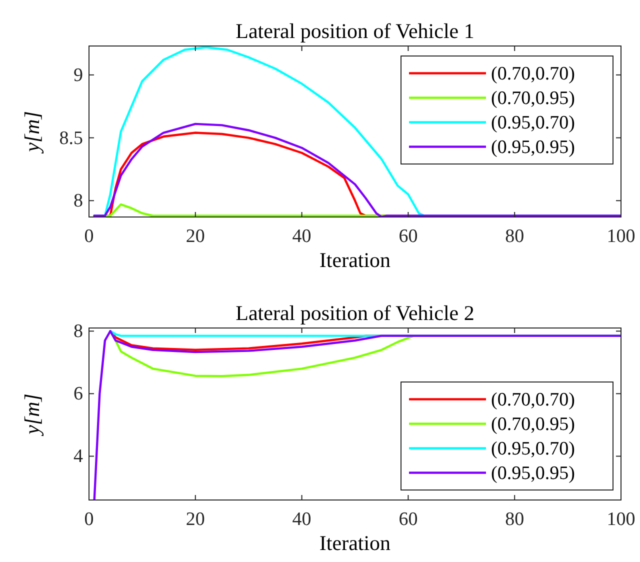 The width and height of the screenshot is (640, 562). What do you see at coordinates (355, 31) in the screenshot?
I see `chart-title: Lateral position of Vehicle 1` at bounding box center [355, 31].